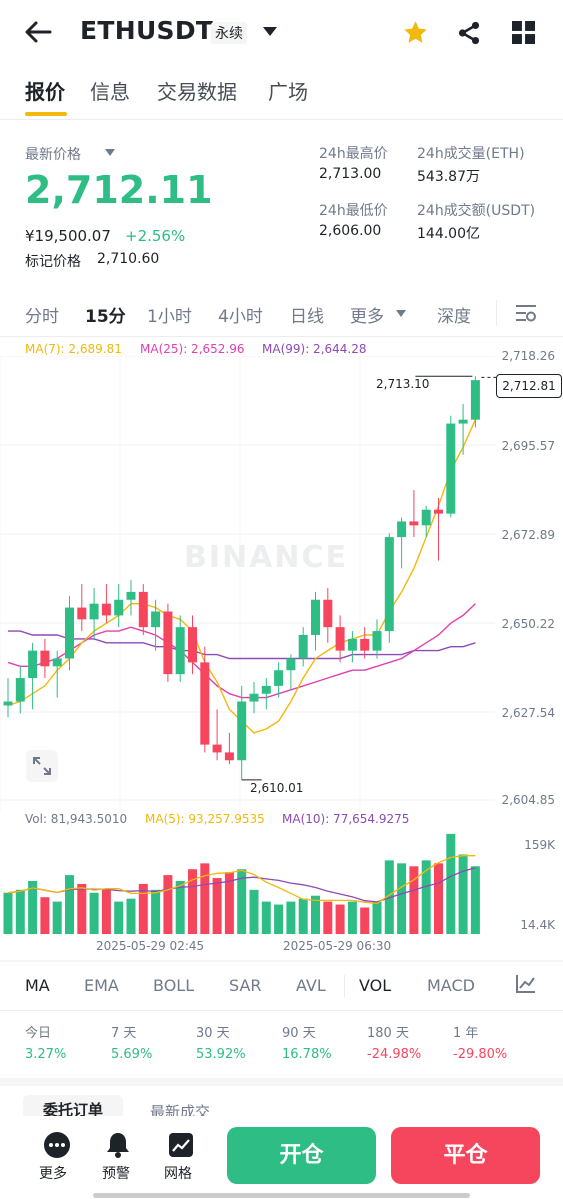 The image size is (563, 1199). I want to click on low-24h: 2,606.00, so click(350, 231).